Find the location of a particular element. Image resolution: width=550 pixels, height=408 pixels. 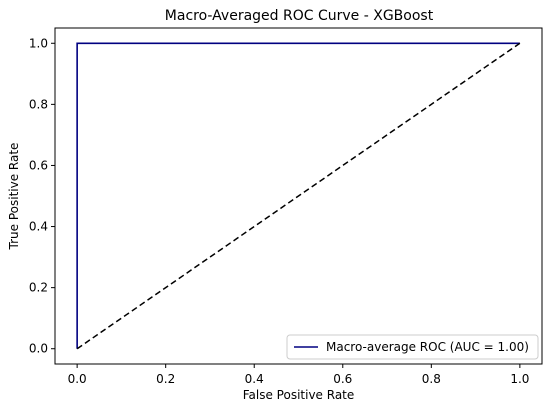

y-tick-label: 1.0 is located at coordinates (38, 43).